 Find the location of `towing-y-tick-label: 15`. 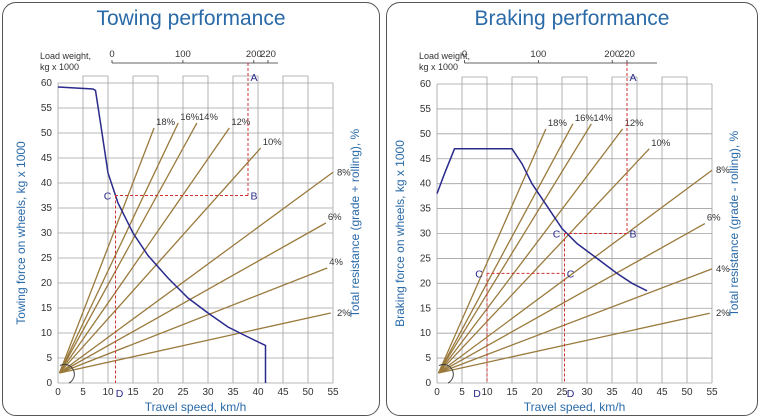

towing-y-tick-label: 15 is located at coordinates (47, 308).